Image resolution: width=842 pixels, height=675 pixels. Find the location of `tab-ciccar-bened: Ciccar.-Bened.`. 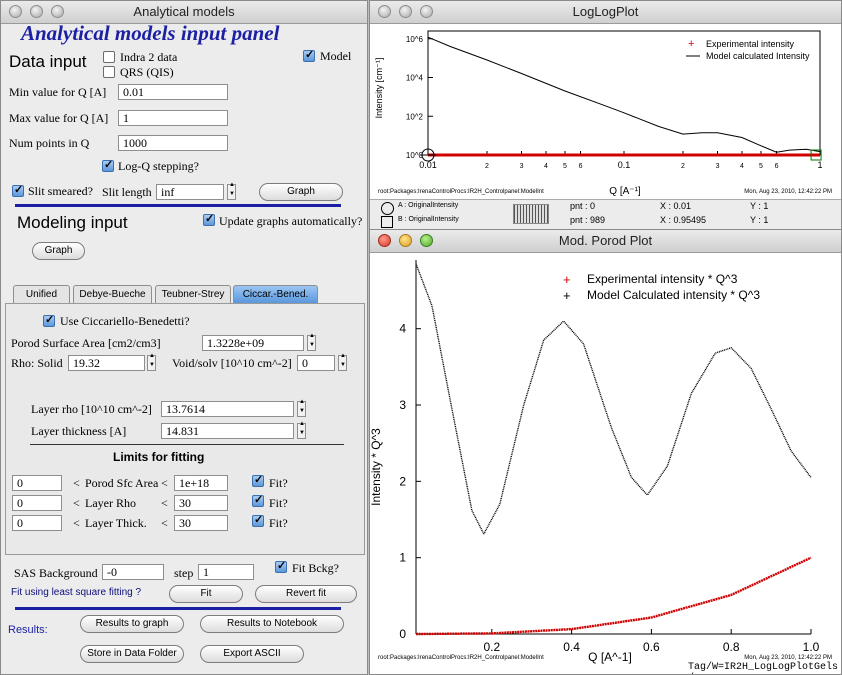

tab-ciccar-bened: Ciccar.-Bened. is located at coordinates (275, 294).